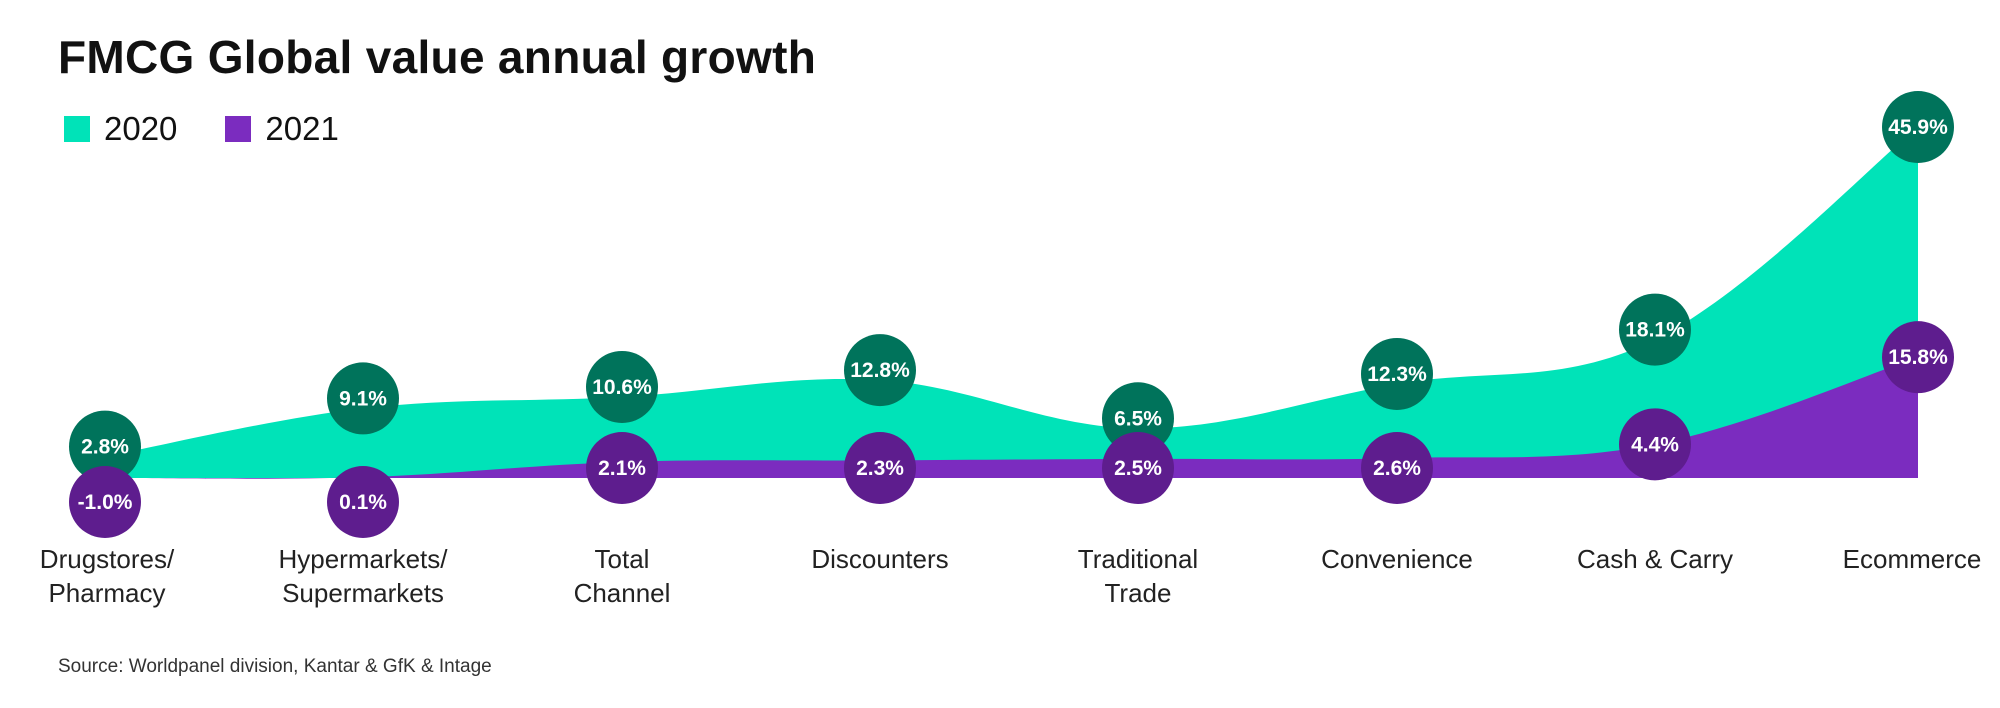 The height and width of the screenshot is (708, 2000). What do you see at coordinates (363, 593) in the screenshot?
I see `category-label-1-1: Supermarkets` at bounding box center [363, 593].